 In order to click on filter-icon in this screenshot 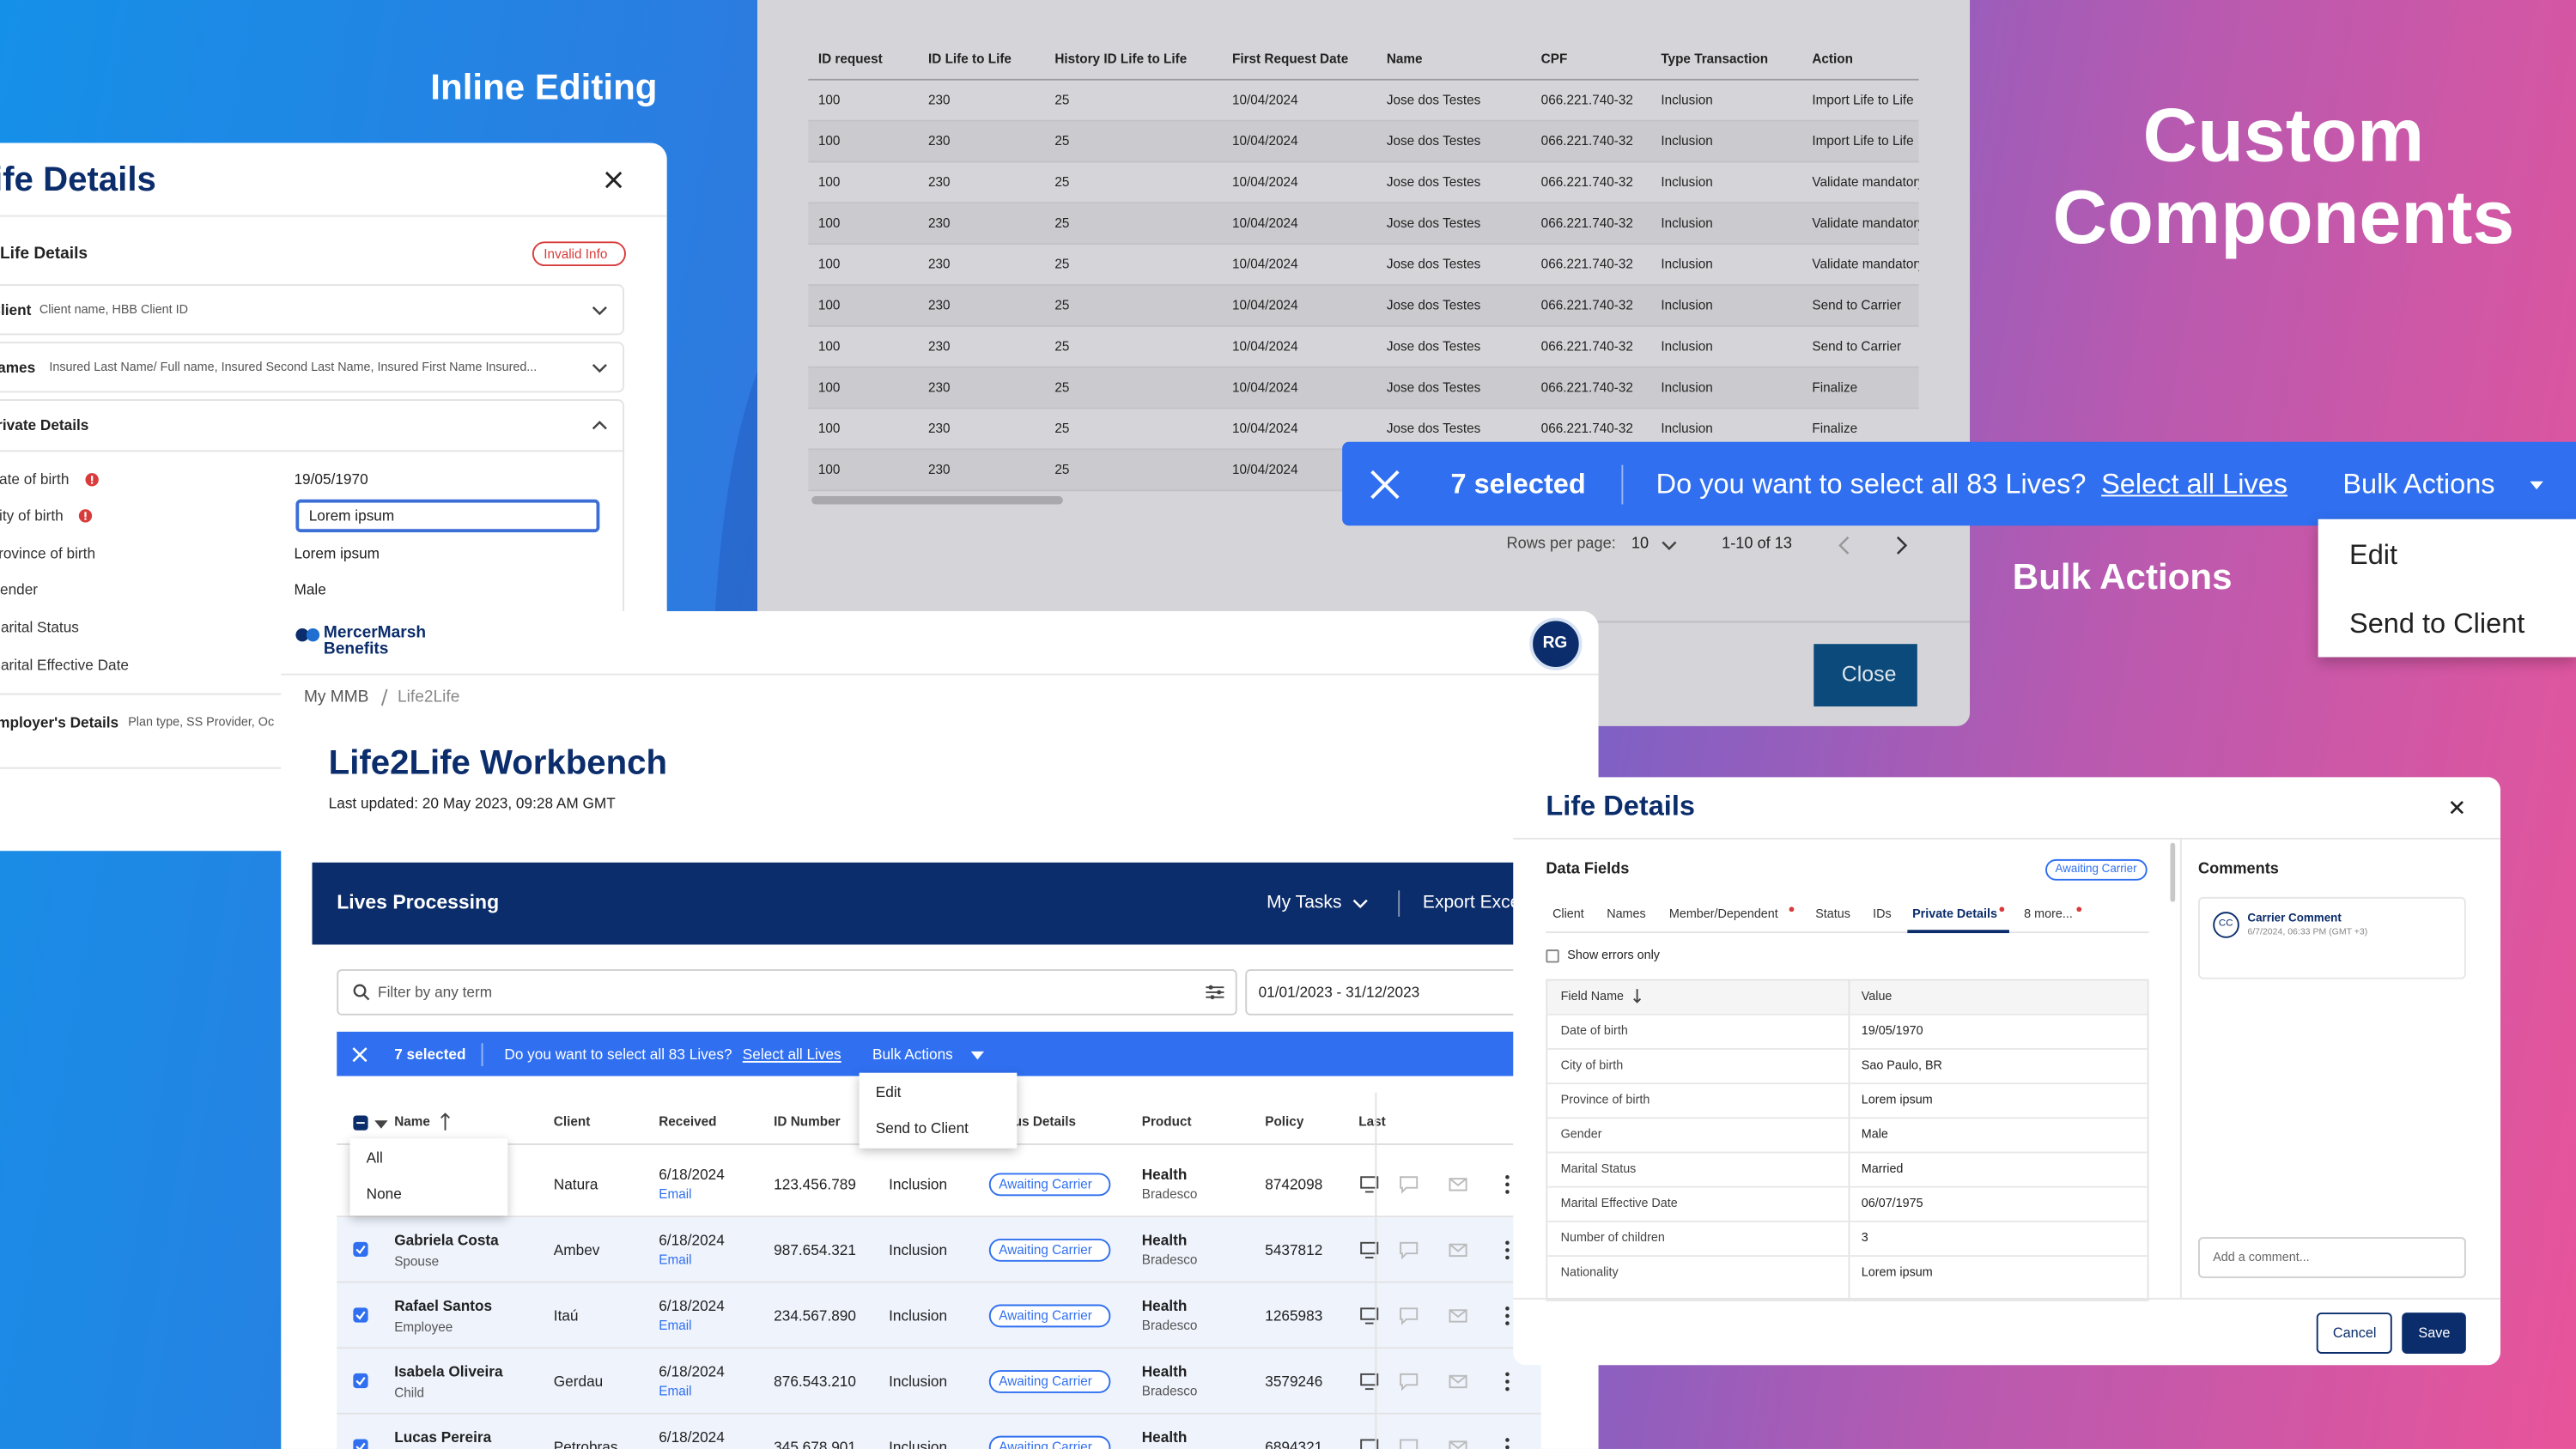, I will do `click(1215, 992)`.